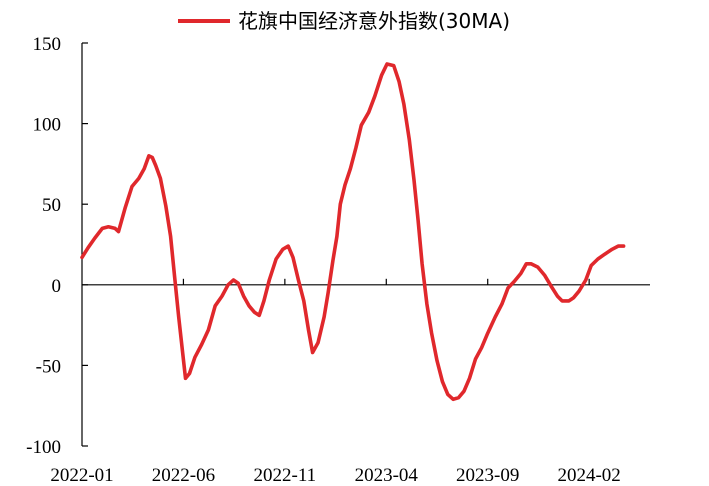 This screenshot has height=486, width=709. Describe the element at coordinates (81, 475) in the screenshot. I see `x-tick-label: 2022-01` at that location.